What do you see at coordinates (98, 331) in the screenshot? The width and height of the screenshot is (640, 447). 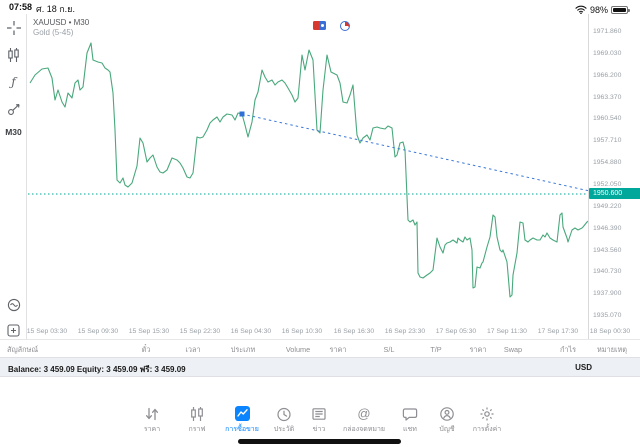 I see `time-axis-label: 15 Sep 09:30` at bounding box center [98, 331].